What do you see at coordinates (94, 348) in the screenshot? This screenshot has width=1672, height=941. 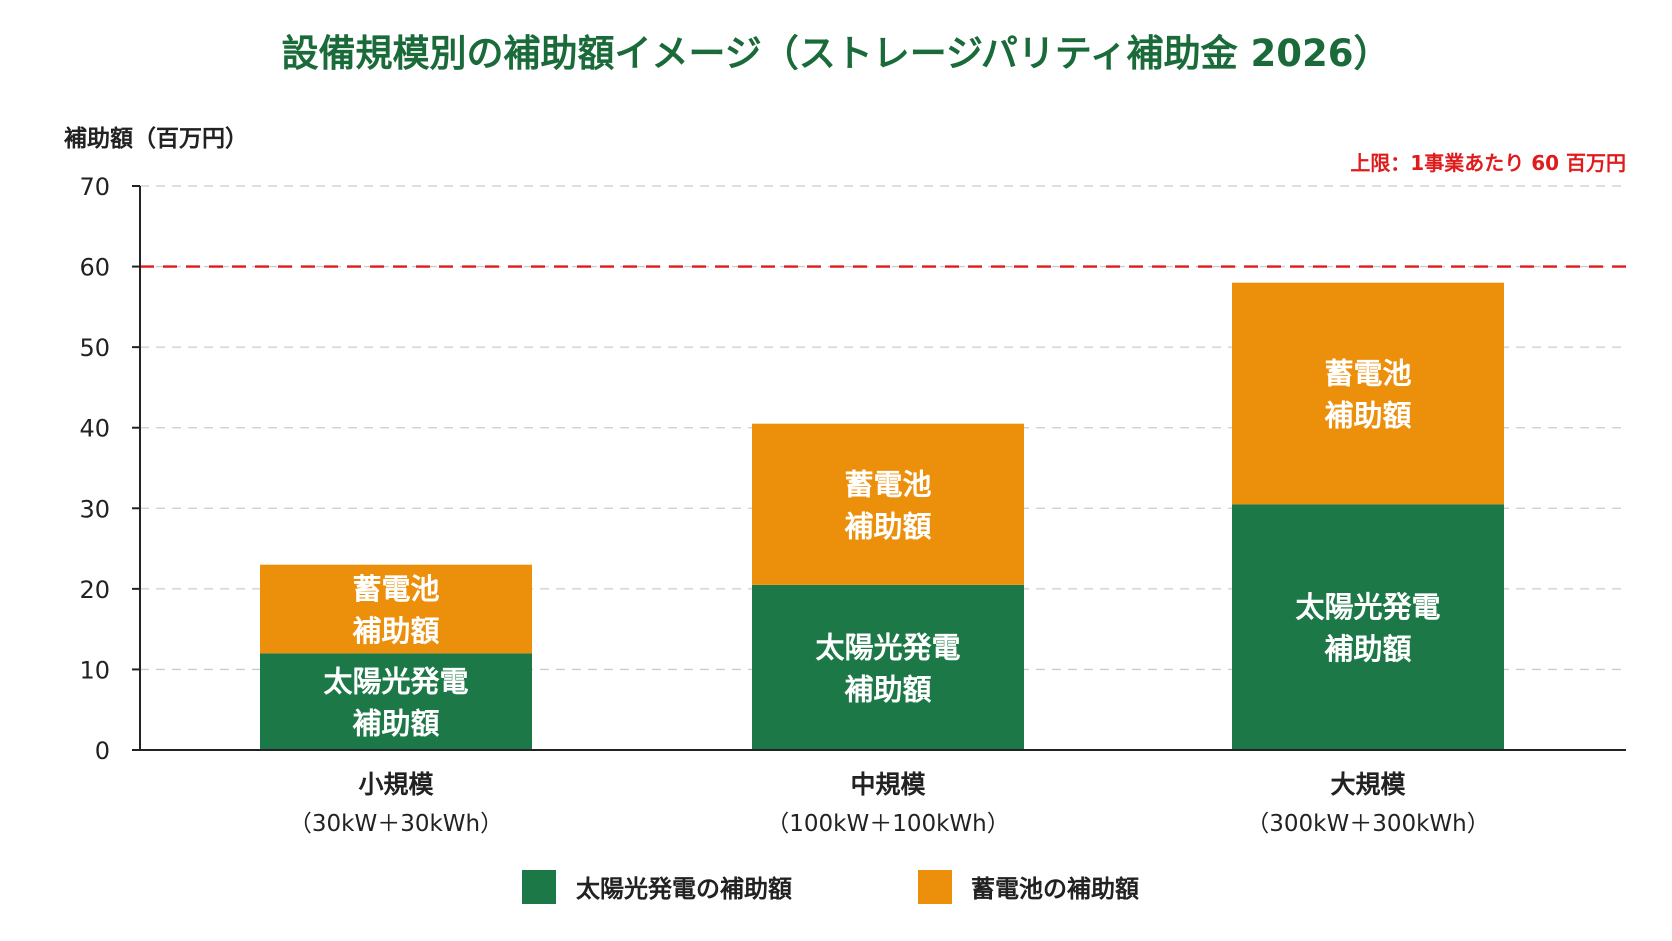 I see `y-tick-label: 50` at bounding box center [94, 348].